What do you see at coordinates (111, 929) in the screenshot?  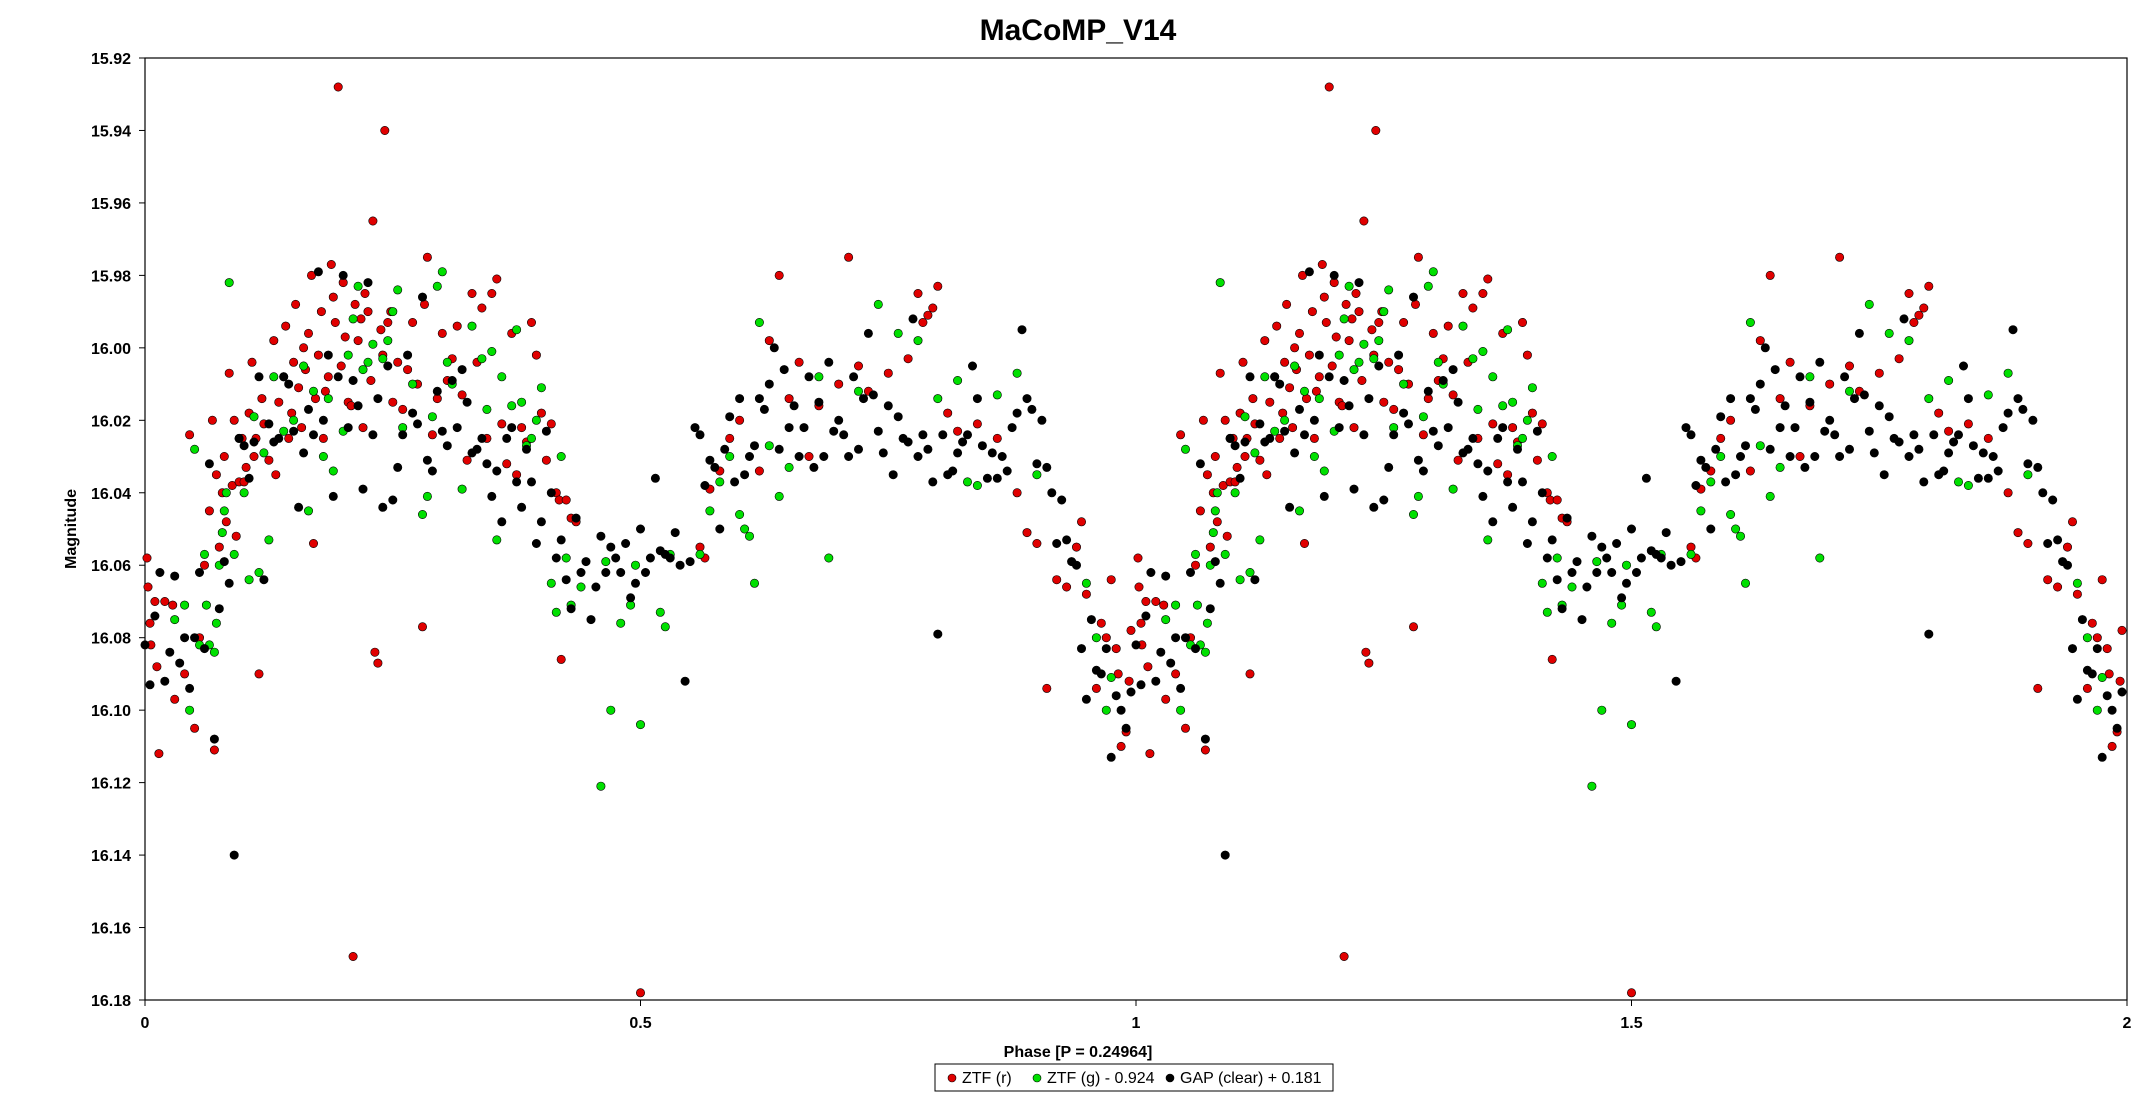 I see `y-tick-label: 16.16` at bounding box center [111, 929].